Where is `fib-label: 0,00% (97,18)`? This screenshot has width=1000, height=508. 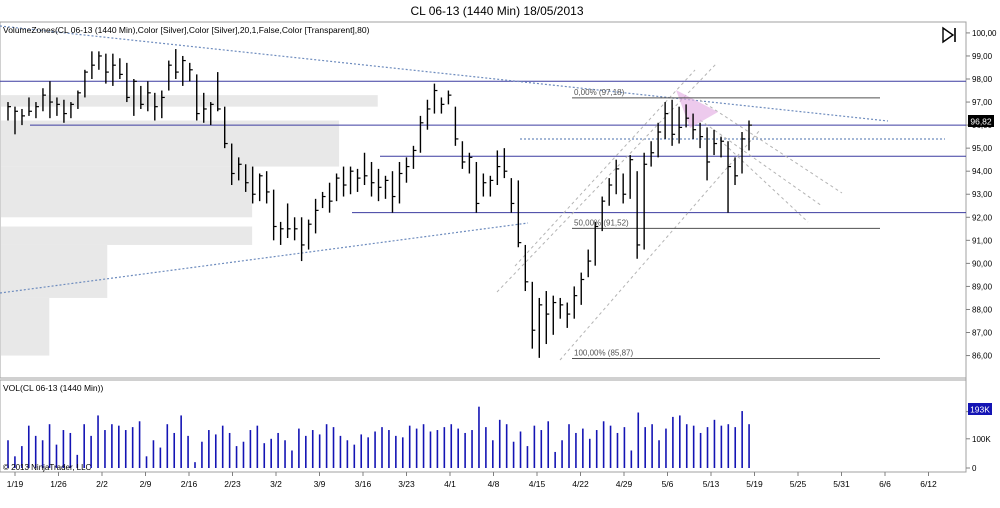
fib-label: 0,00% (97,18) is located at coordinates (599, 92).